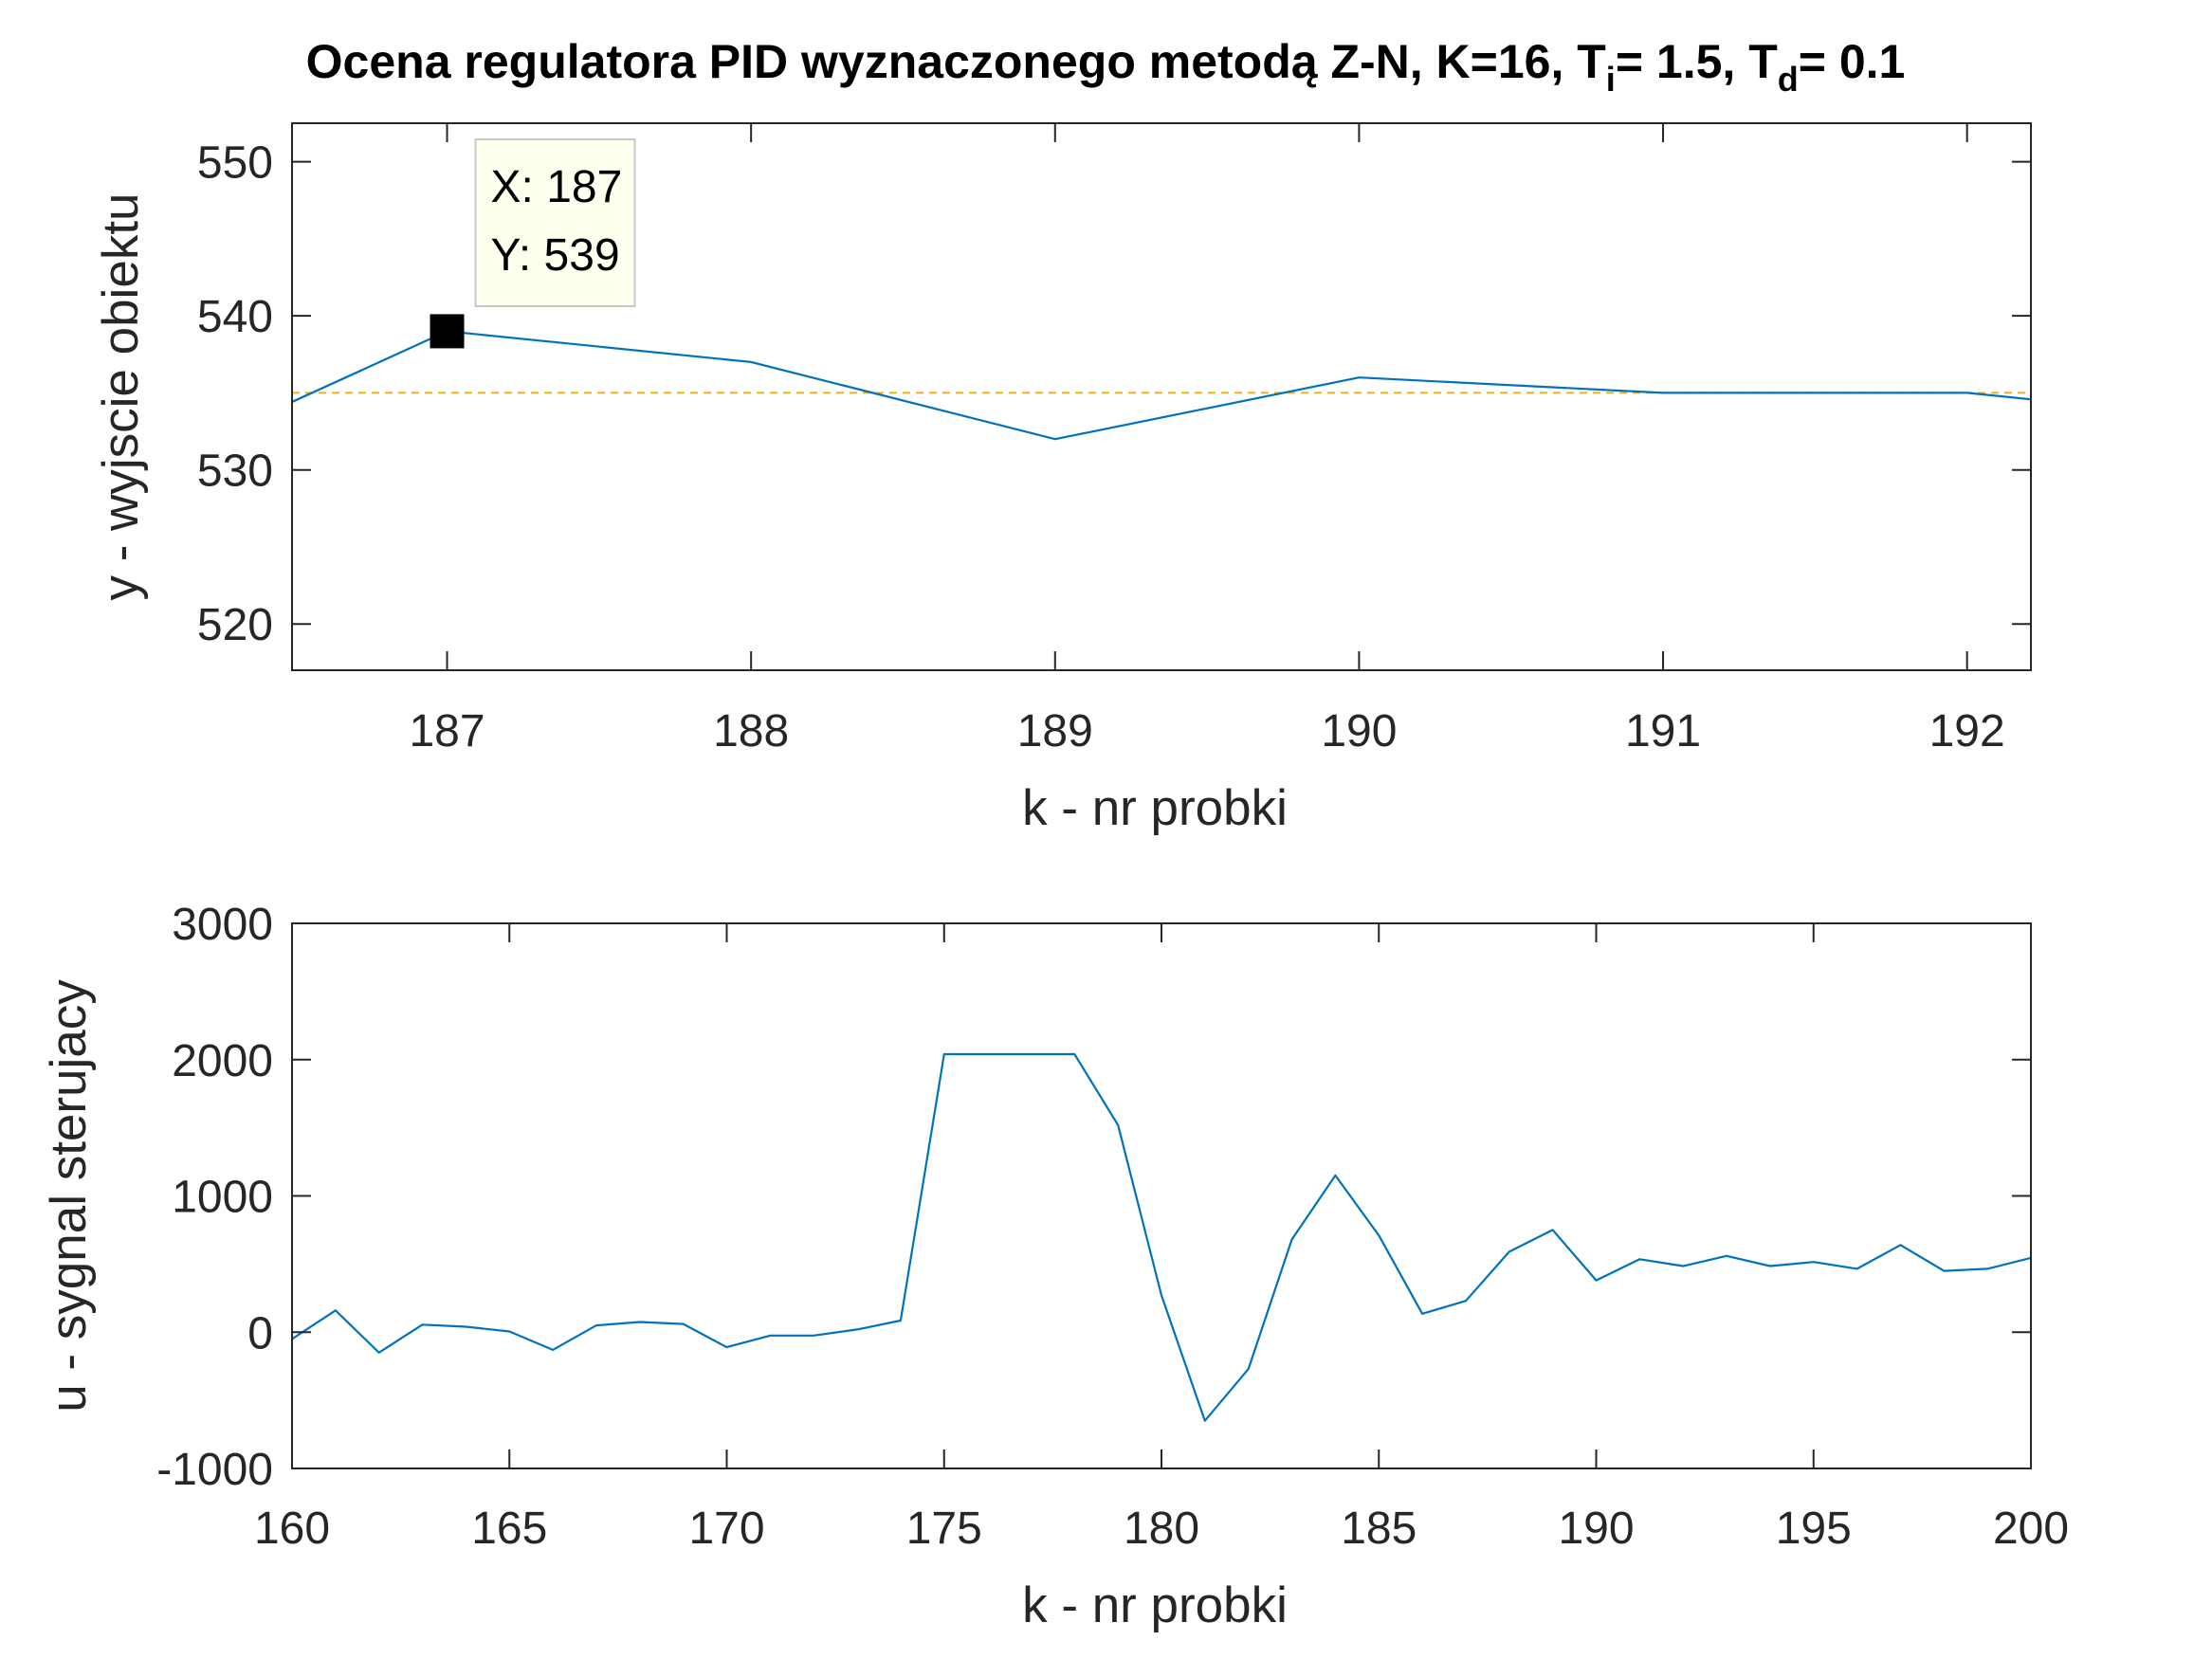 This screenshot has height=1659, width=2212. Describe the element at coordinates (1814, 1529) in the screenshot. I see `x-tick-label: 195` at that location.